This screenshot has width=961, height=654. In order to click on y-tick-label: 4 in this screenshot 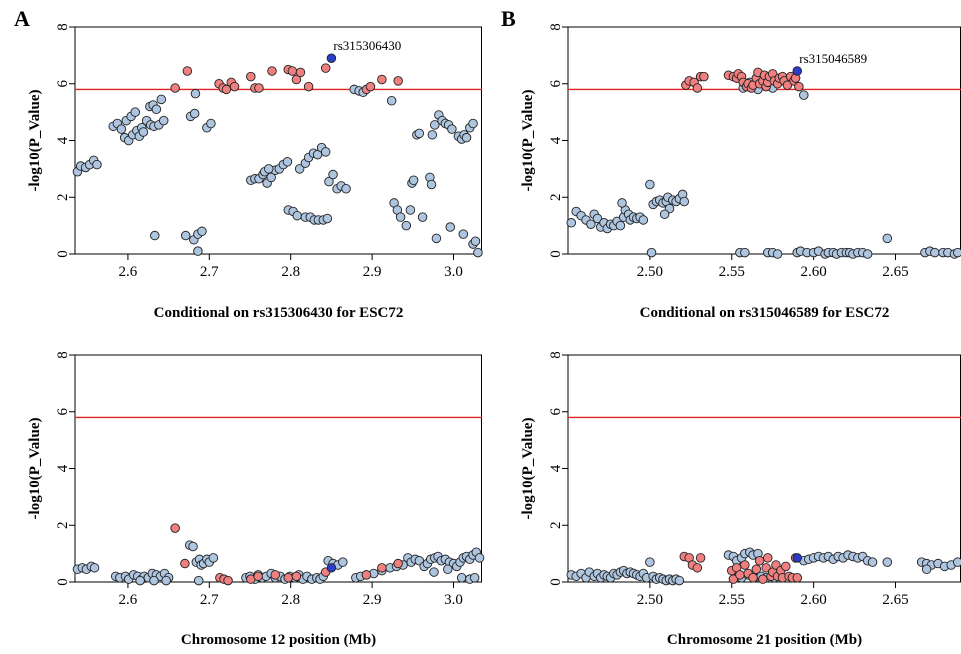, I will do `click(556, 468)`.